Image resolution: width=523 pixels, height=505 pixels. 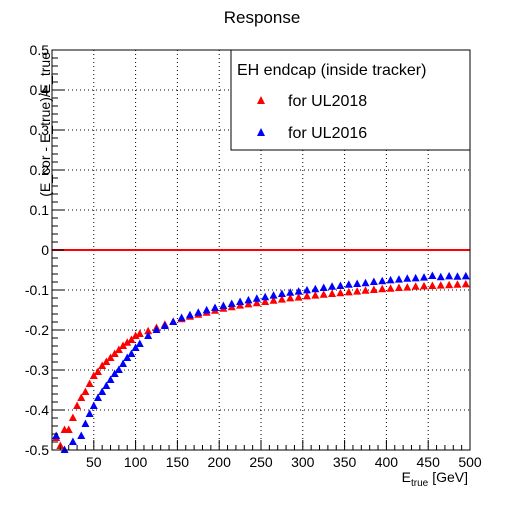 What do you see at coordinates (327, 133) in the screenshot?
I see `legend-entry-ul2016: for UL2016` at bounding box center [327, 133].